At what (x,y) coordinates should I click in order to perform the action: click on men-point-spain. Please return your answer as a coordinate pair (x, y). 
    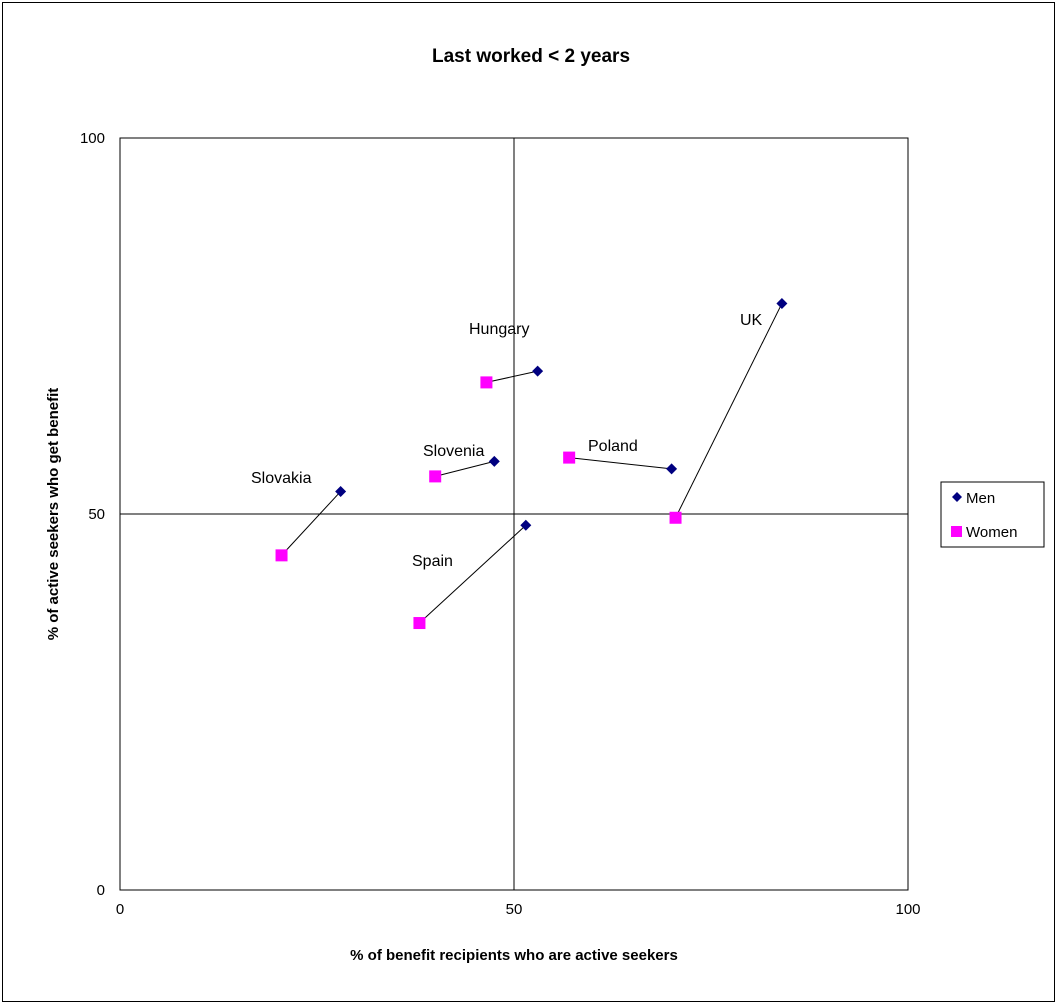
    Looking at the image, I should click on (526, 525).